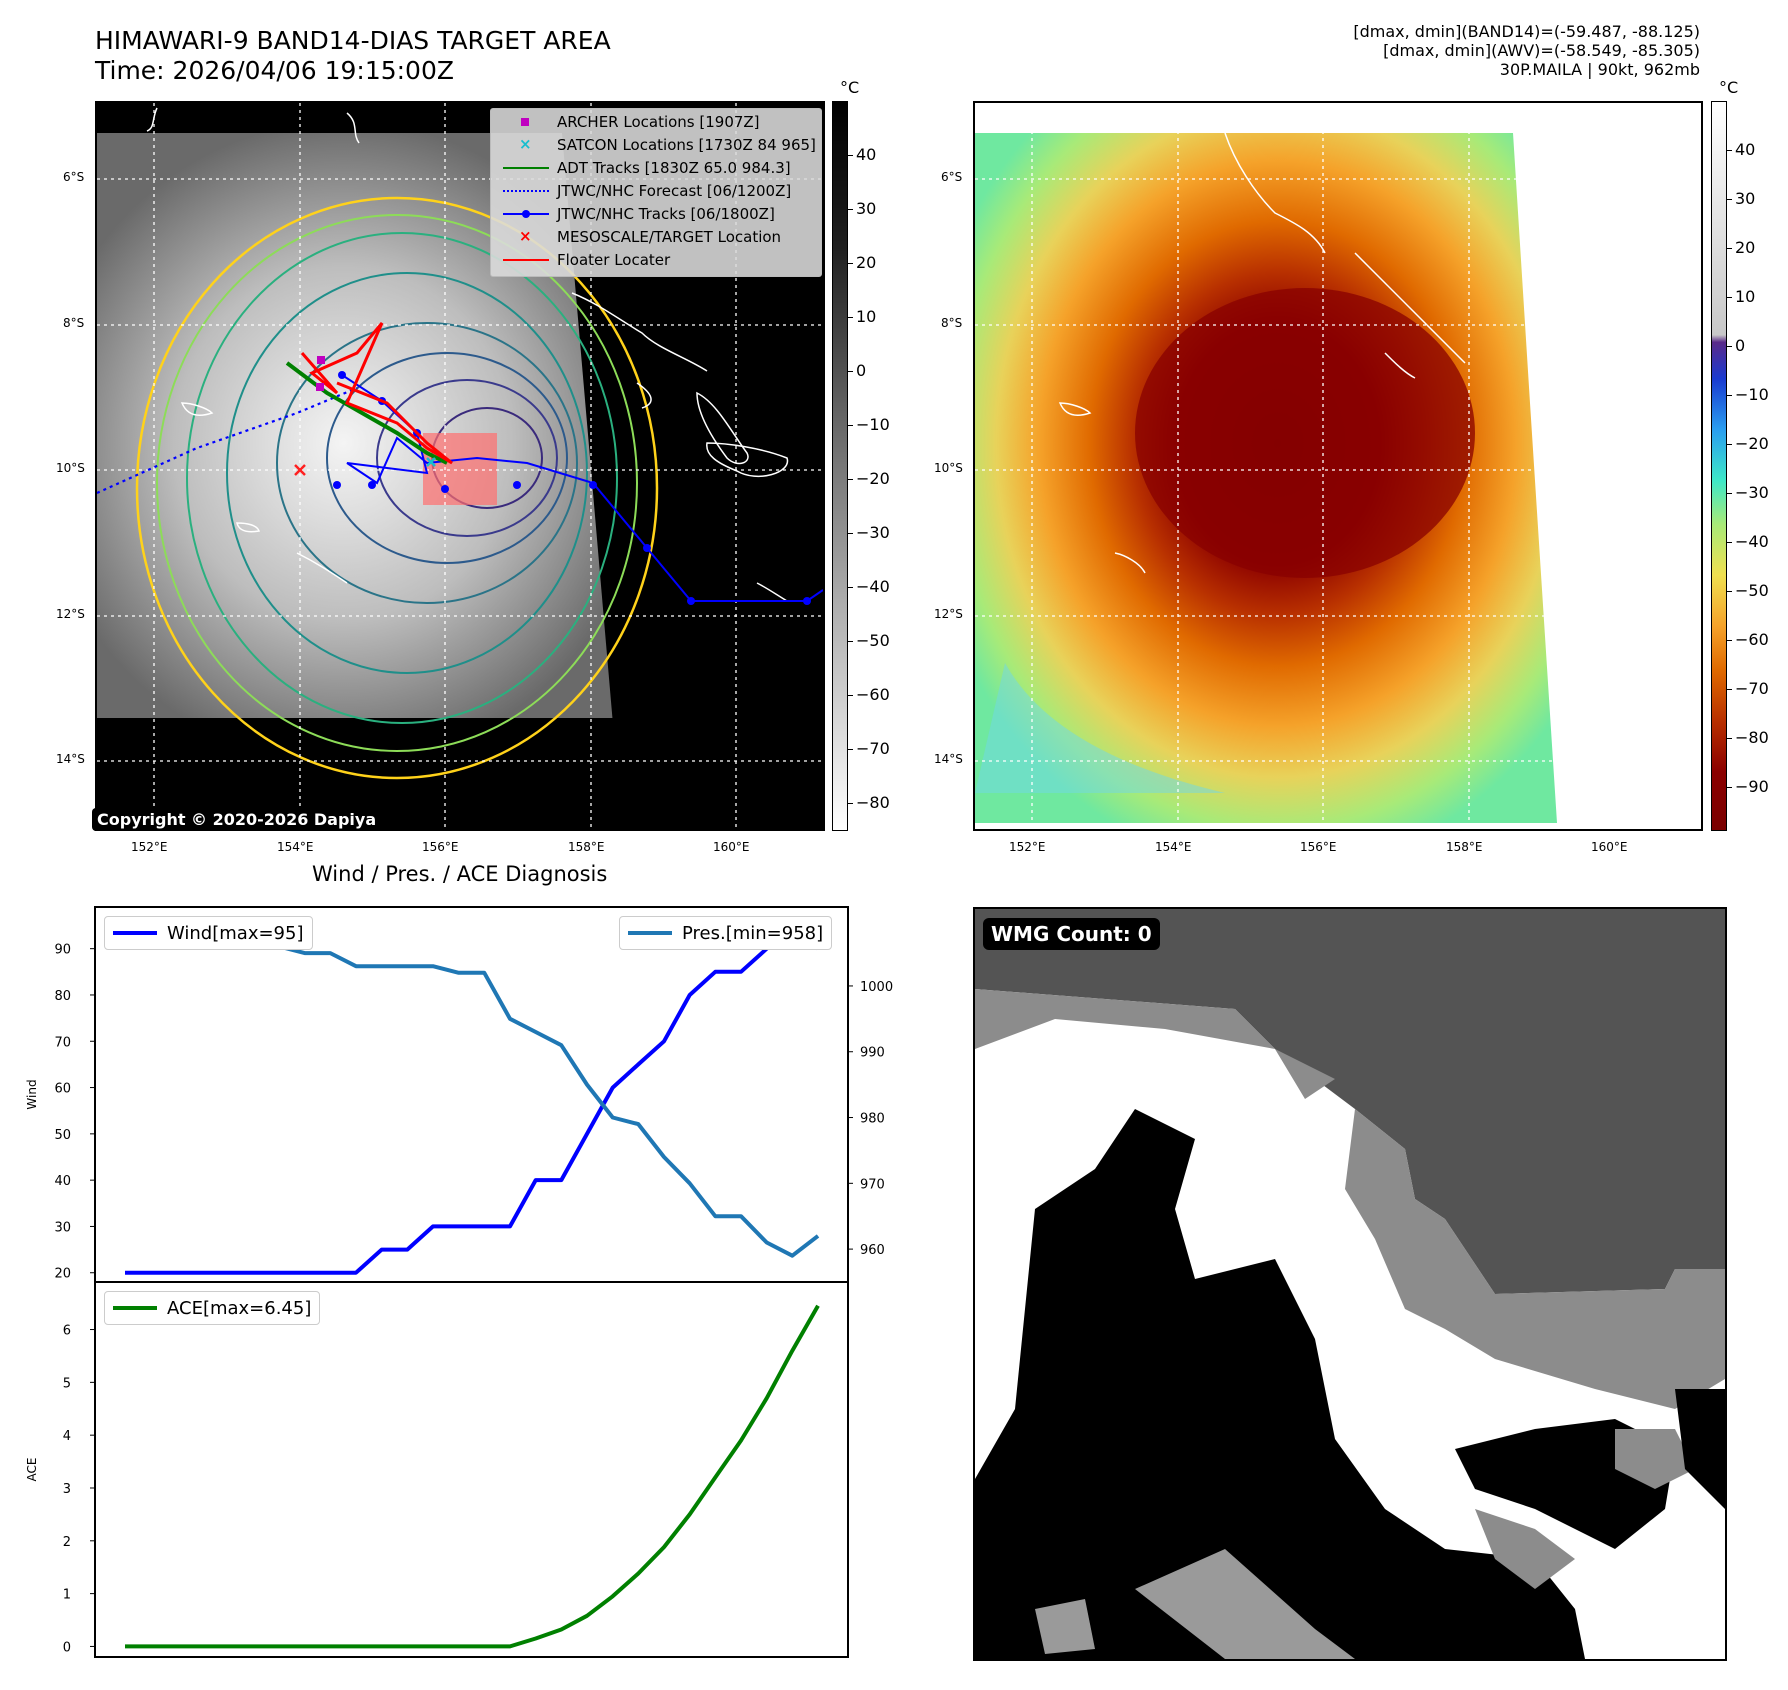 This screenshot has height=1690, width=1788. Describe the element at coordinates (62, 996) in the screenshot. I see `y-tick-label: 80` at that location.